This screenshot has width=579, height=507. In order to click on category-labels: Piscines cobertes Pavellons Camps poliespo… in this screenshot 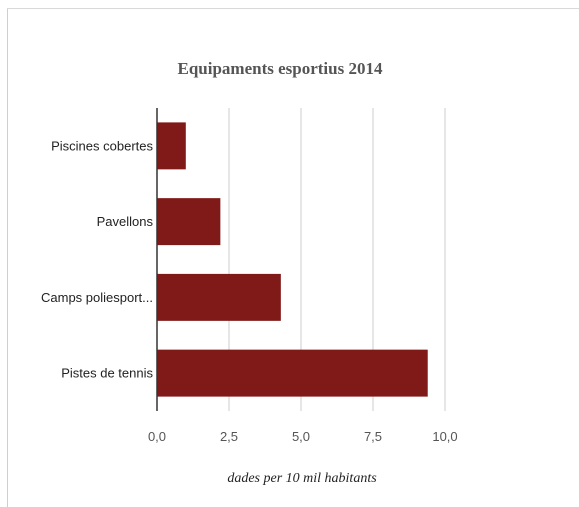, I will do `click(97, 259)`.